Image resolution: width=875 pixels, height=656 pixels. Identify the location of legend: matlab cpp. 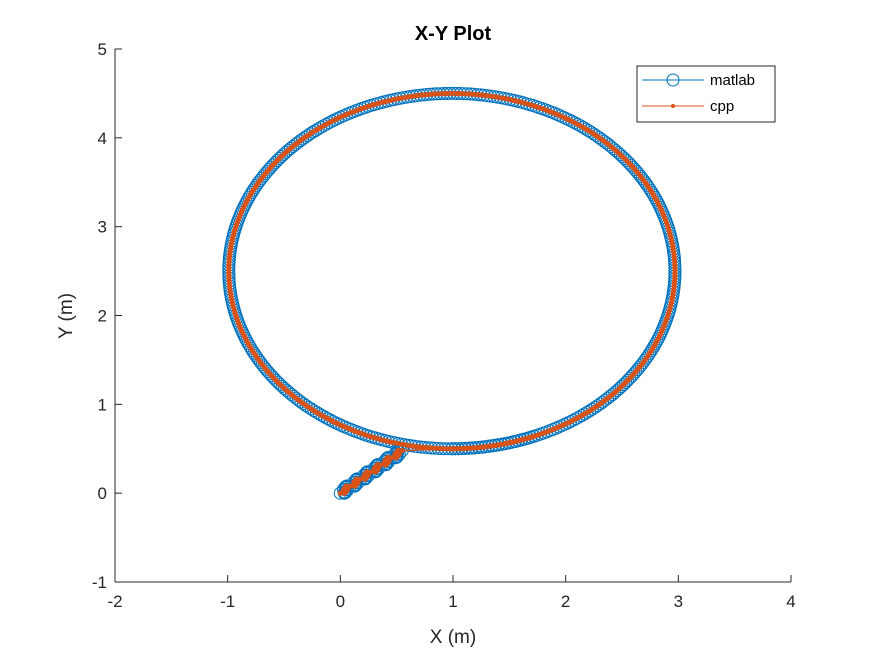
(706, 94).